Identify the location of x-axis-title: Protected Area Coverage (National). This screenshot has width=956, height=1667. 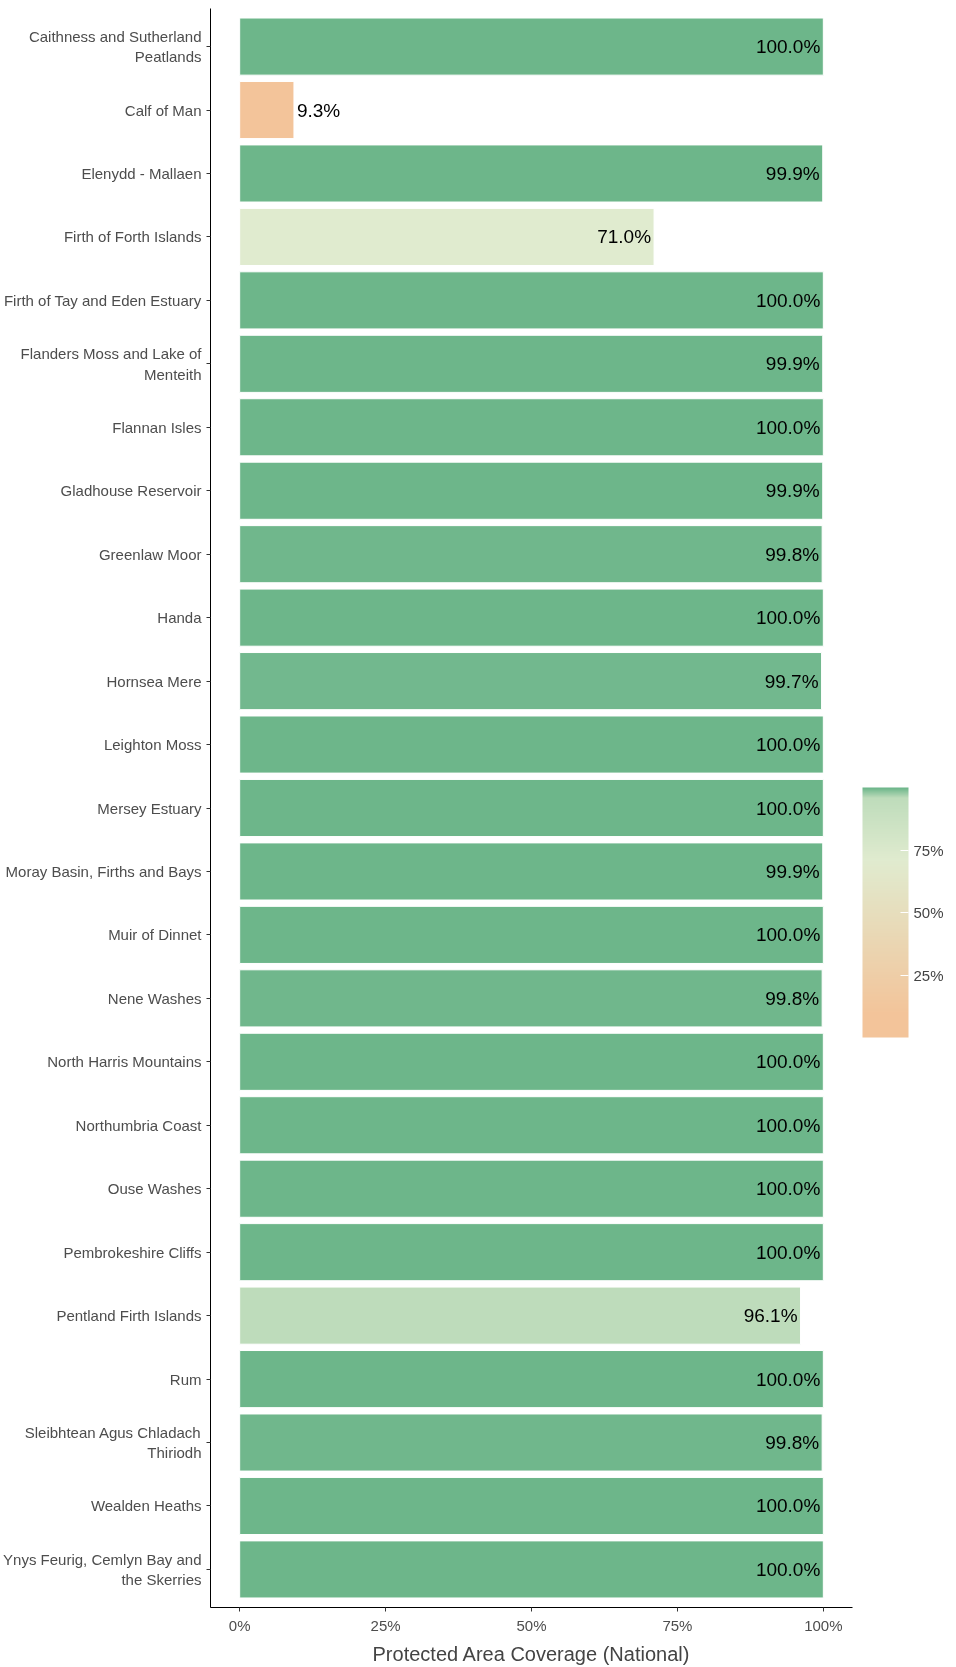
(531, 1653).